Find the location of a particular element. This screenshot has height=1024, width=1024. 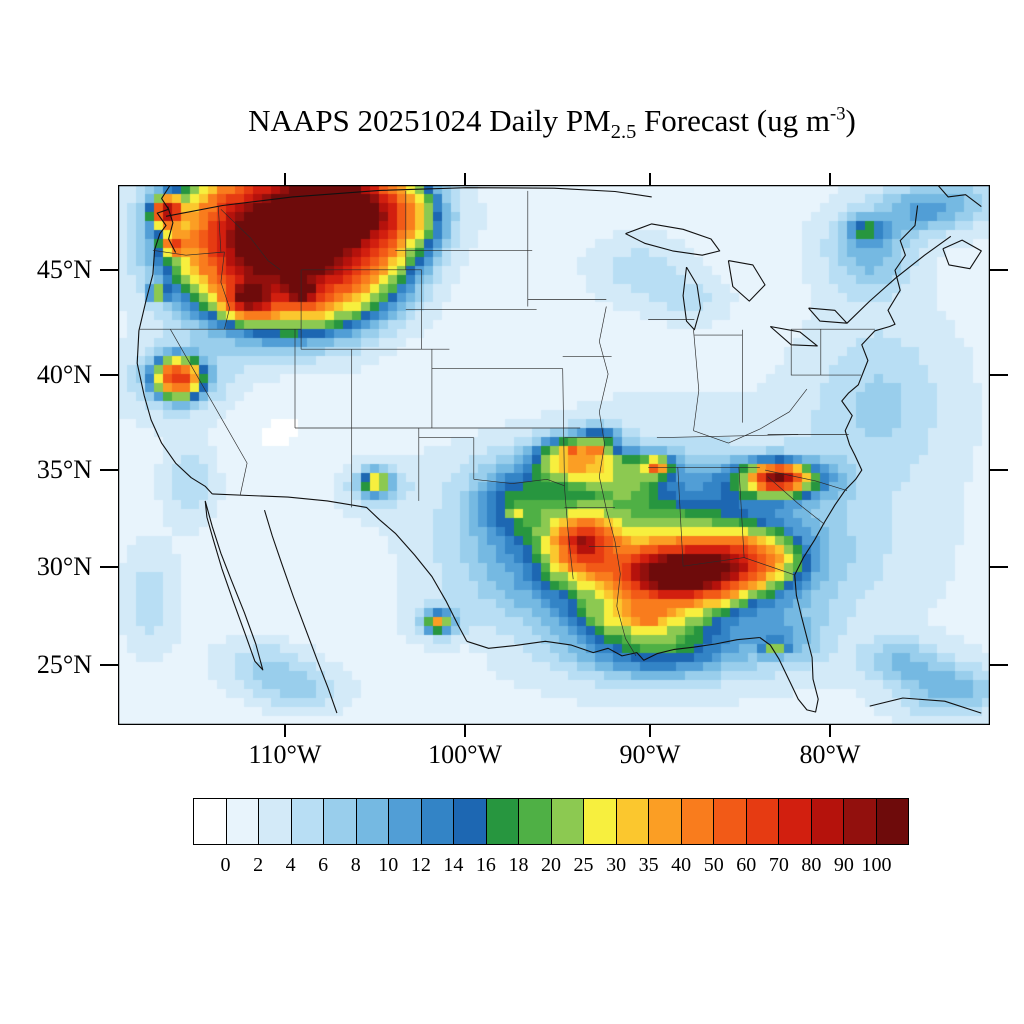

lat-tick-label: 45°N is located at coordinates (64, 269).